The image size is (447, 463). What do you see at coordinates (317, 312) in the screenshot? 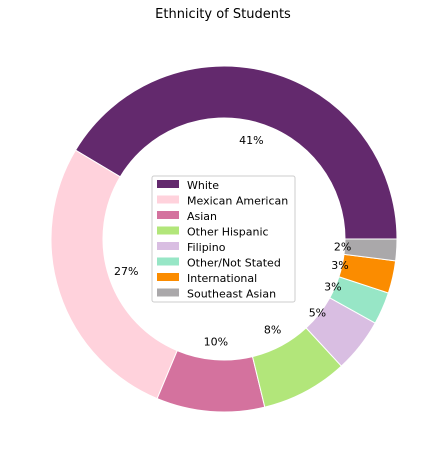
I see `pct-label: 5%` at bounding box center [317, 312].